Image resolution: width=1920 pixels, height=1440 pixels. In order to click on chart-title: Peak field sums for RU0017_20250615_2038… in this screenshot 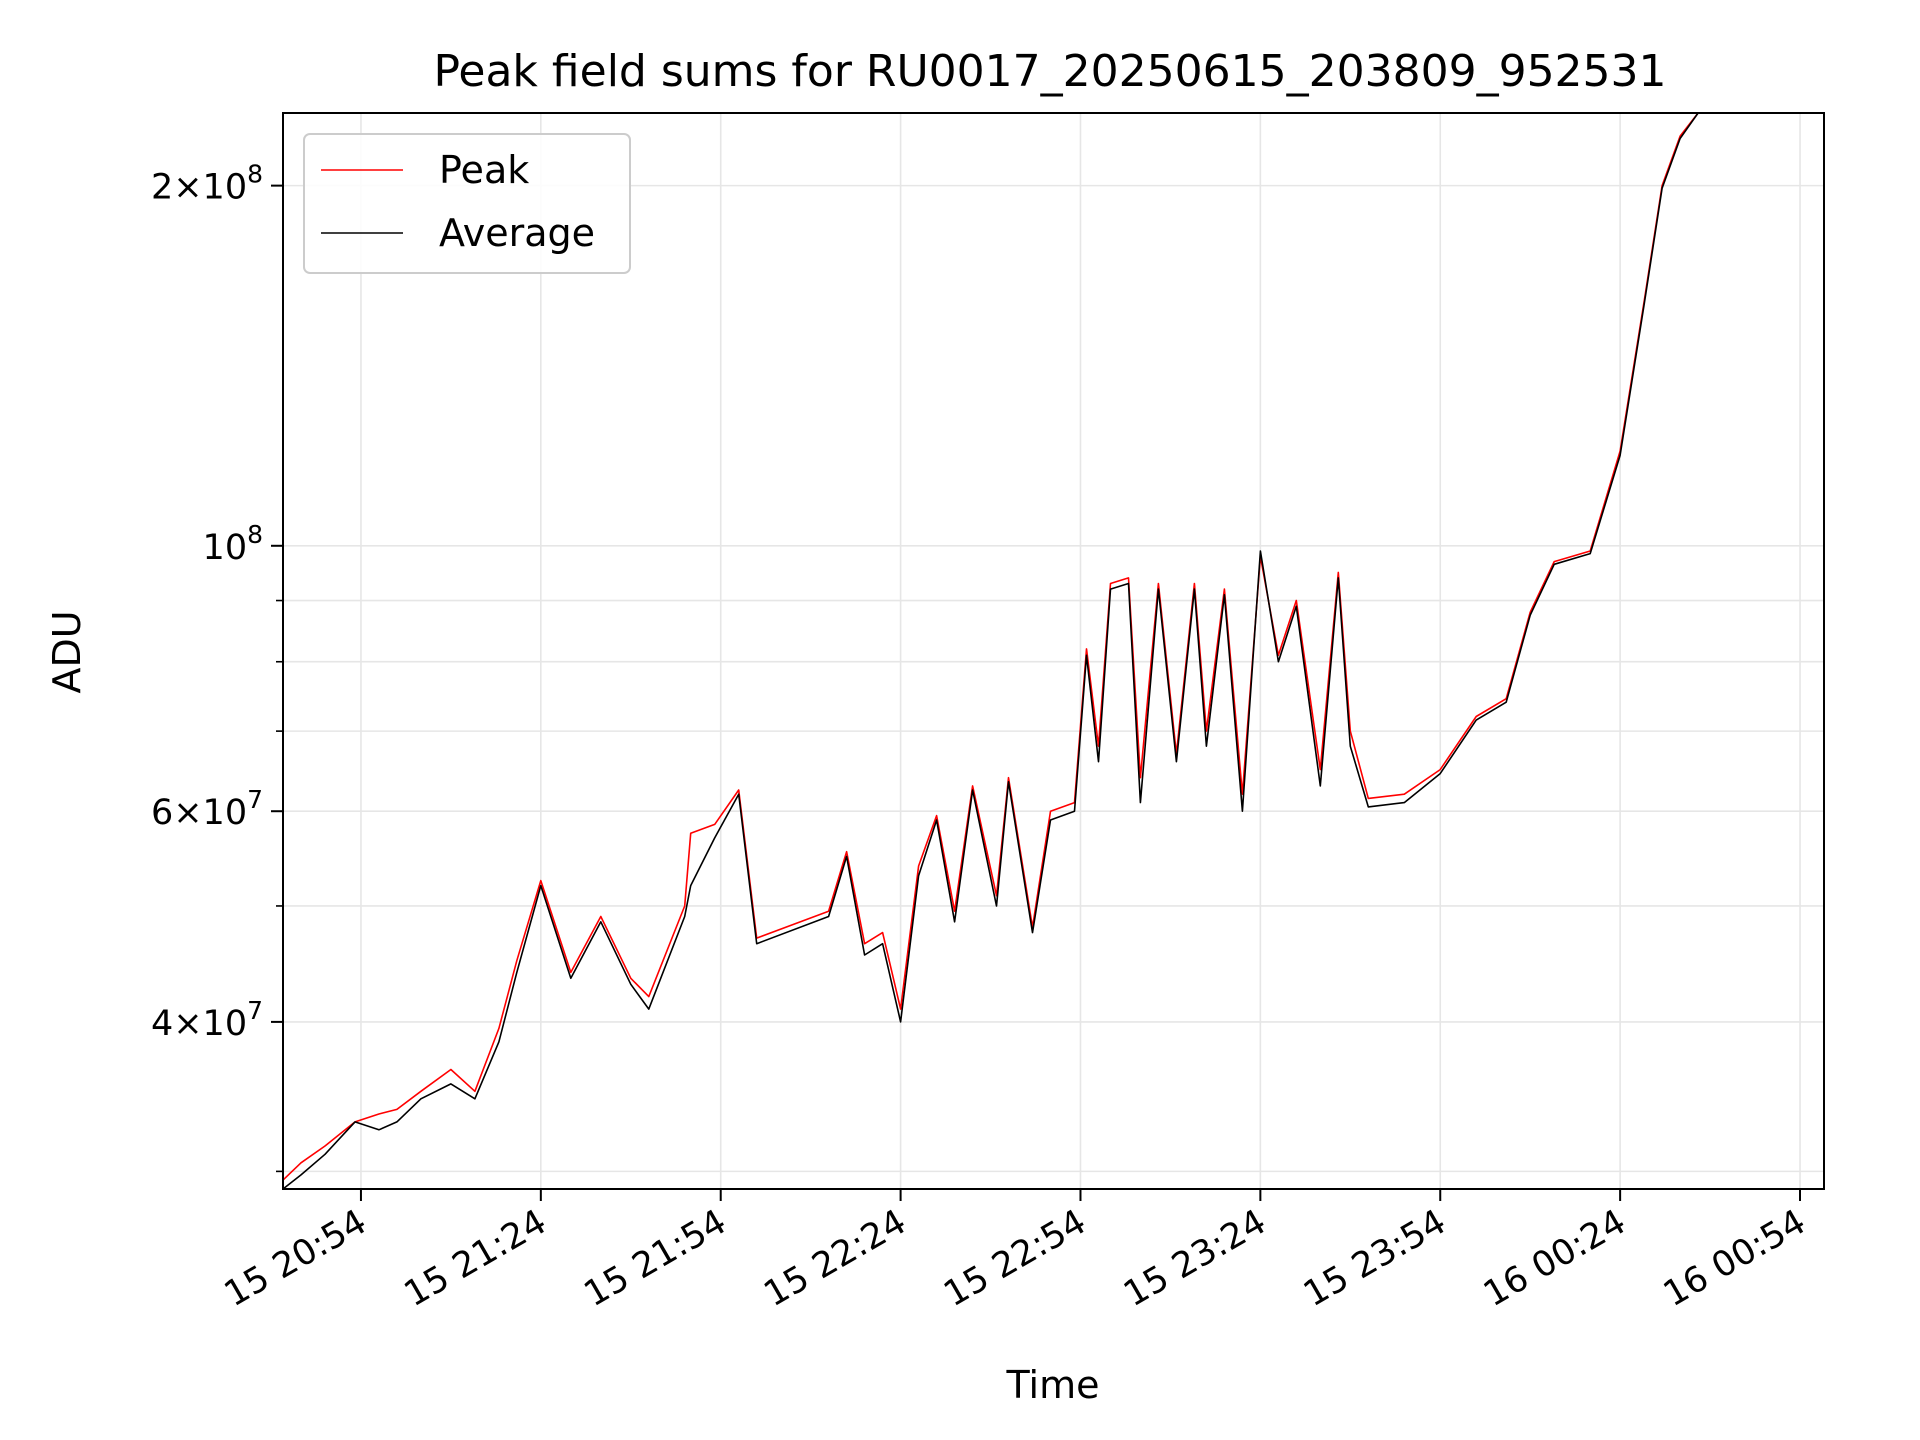, I will do `click(1049, 71)`.